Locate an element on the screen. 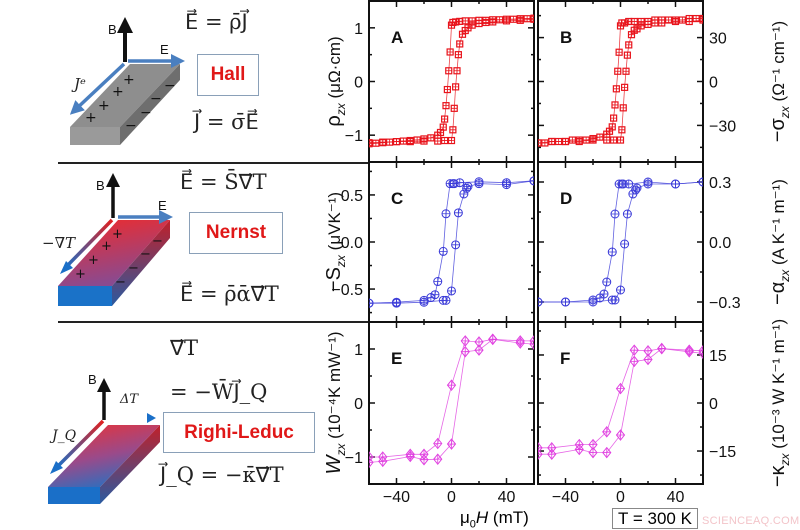  b-axis-label: B is located at coordinates (112, 29).